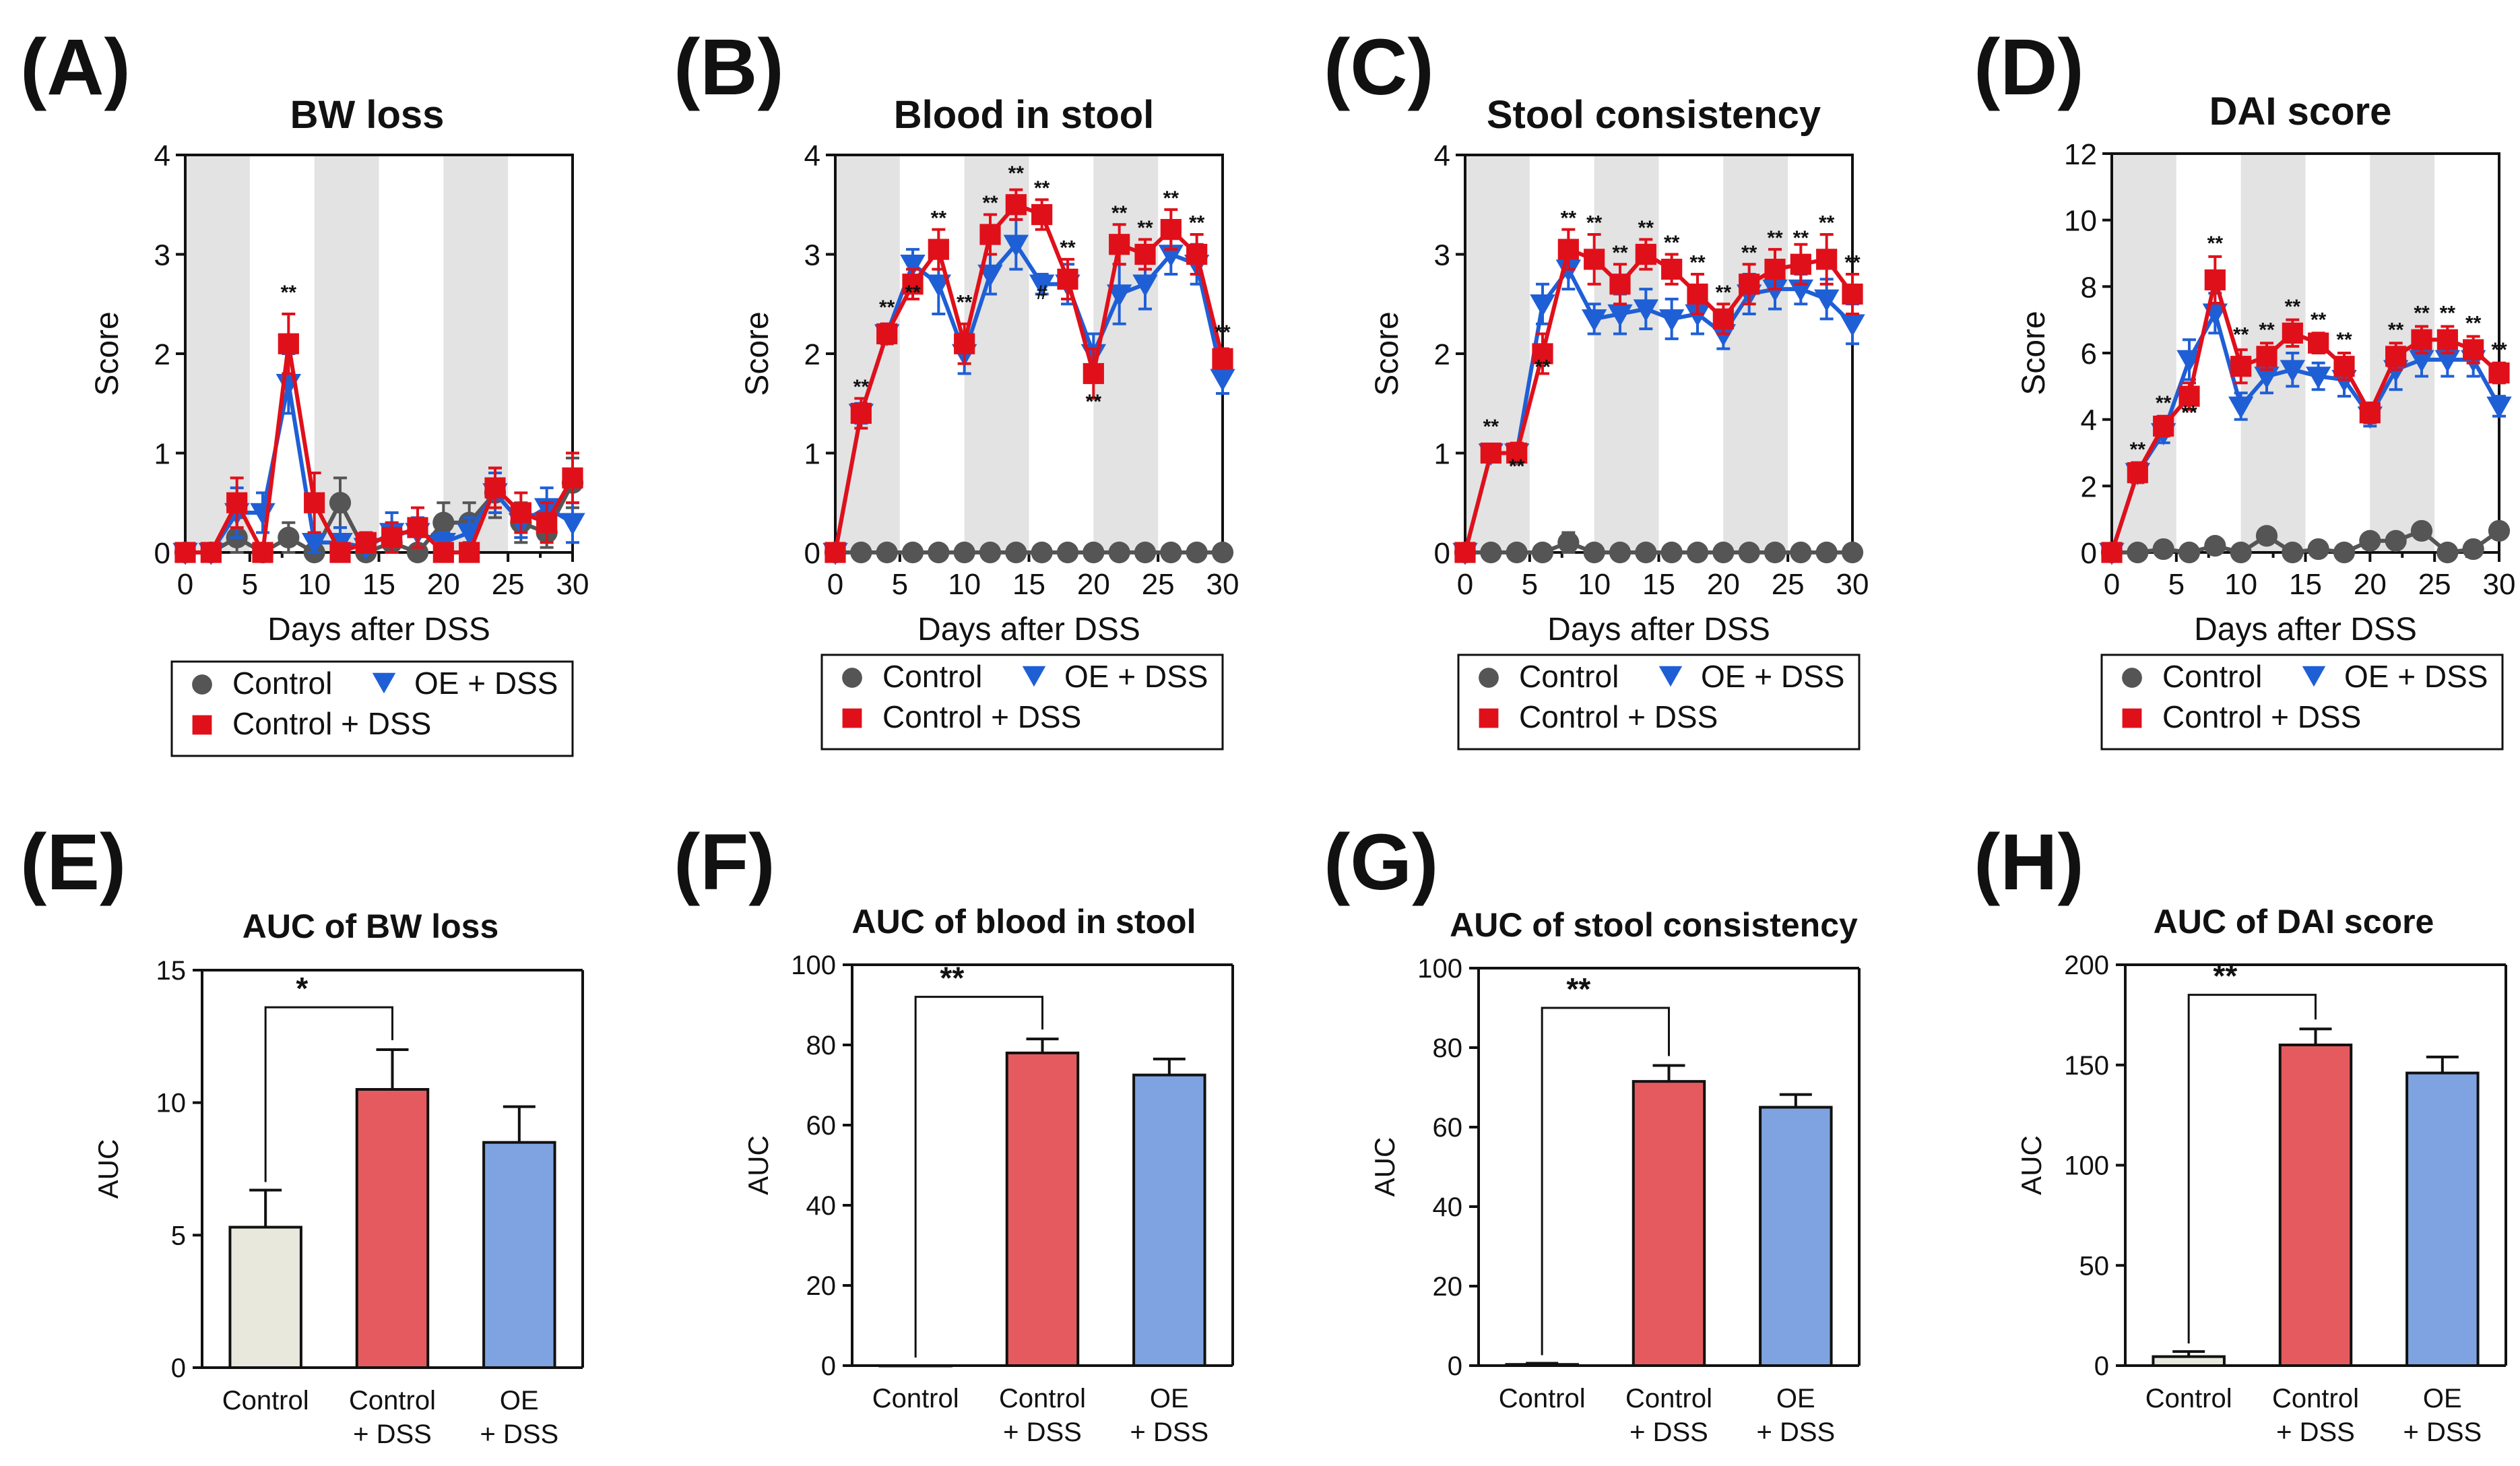 This screenshot has width=2520, height=1466. I want to click on legend-label-control: Control, so click(282, 683).